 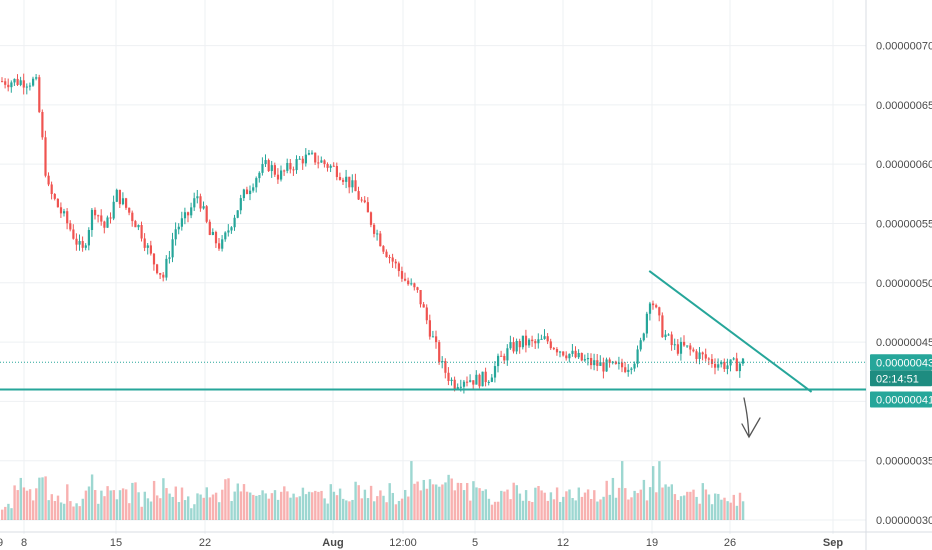 What do you see at coordinates (901, 399) in the screenshot?
I see `support-price-tag: 0.00000041` at bounding box center [901, 399].